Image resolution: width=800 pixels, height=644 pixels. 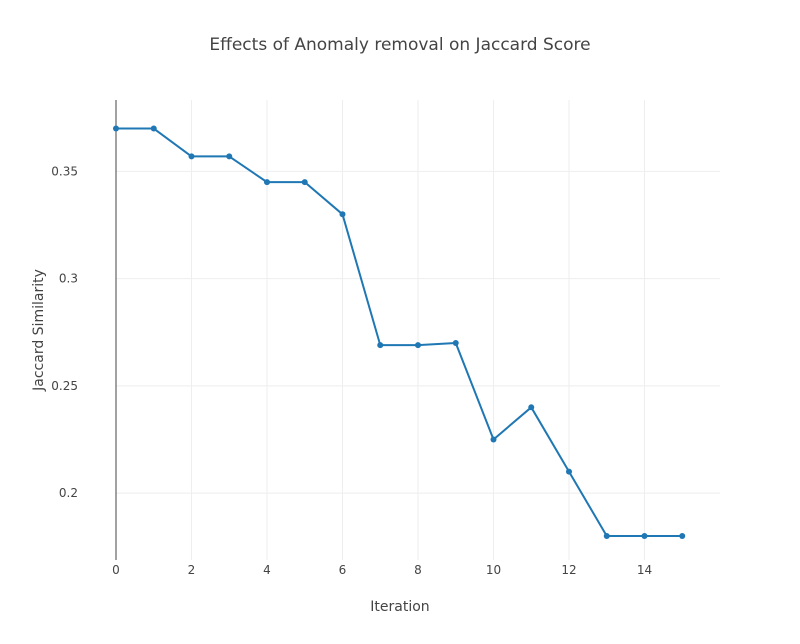 I want to click on x-tick-label: 6, so click(x=343, y=570).